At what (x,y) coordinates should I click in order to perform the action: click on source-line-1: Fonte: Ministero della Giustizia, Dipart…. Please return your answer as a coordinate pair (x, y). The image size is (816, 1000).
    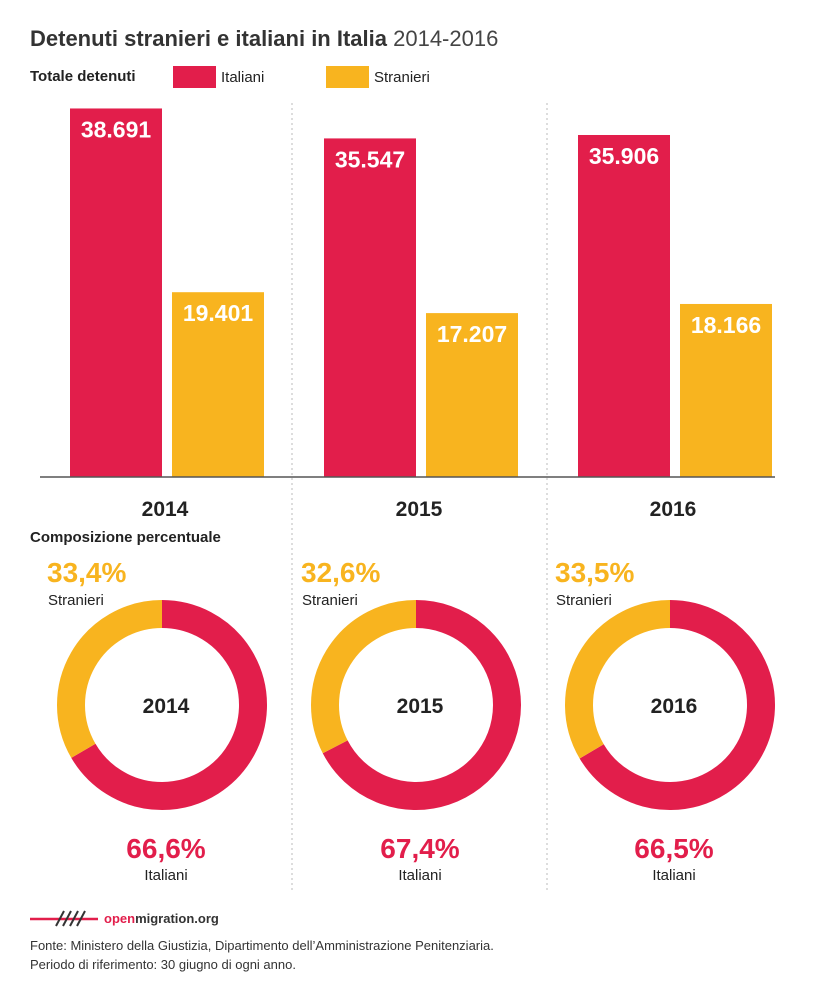
    Looking at the image, I should click on (262, 945).